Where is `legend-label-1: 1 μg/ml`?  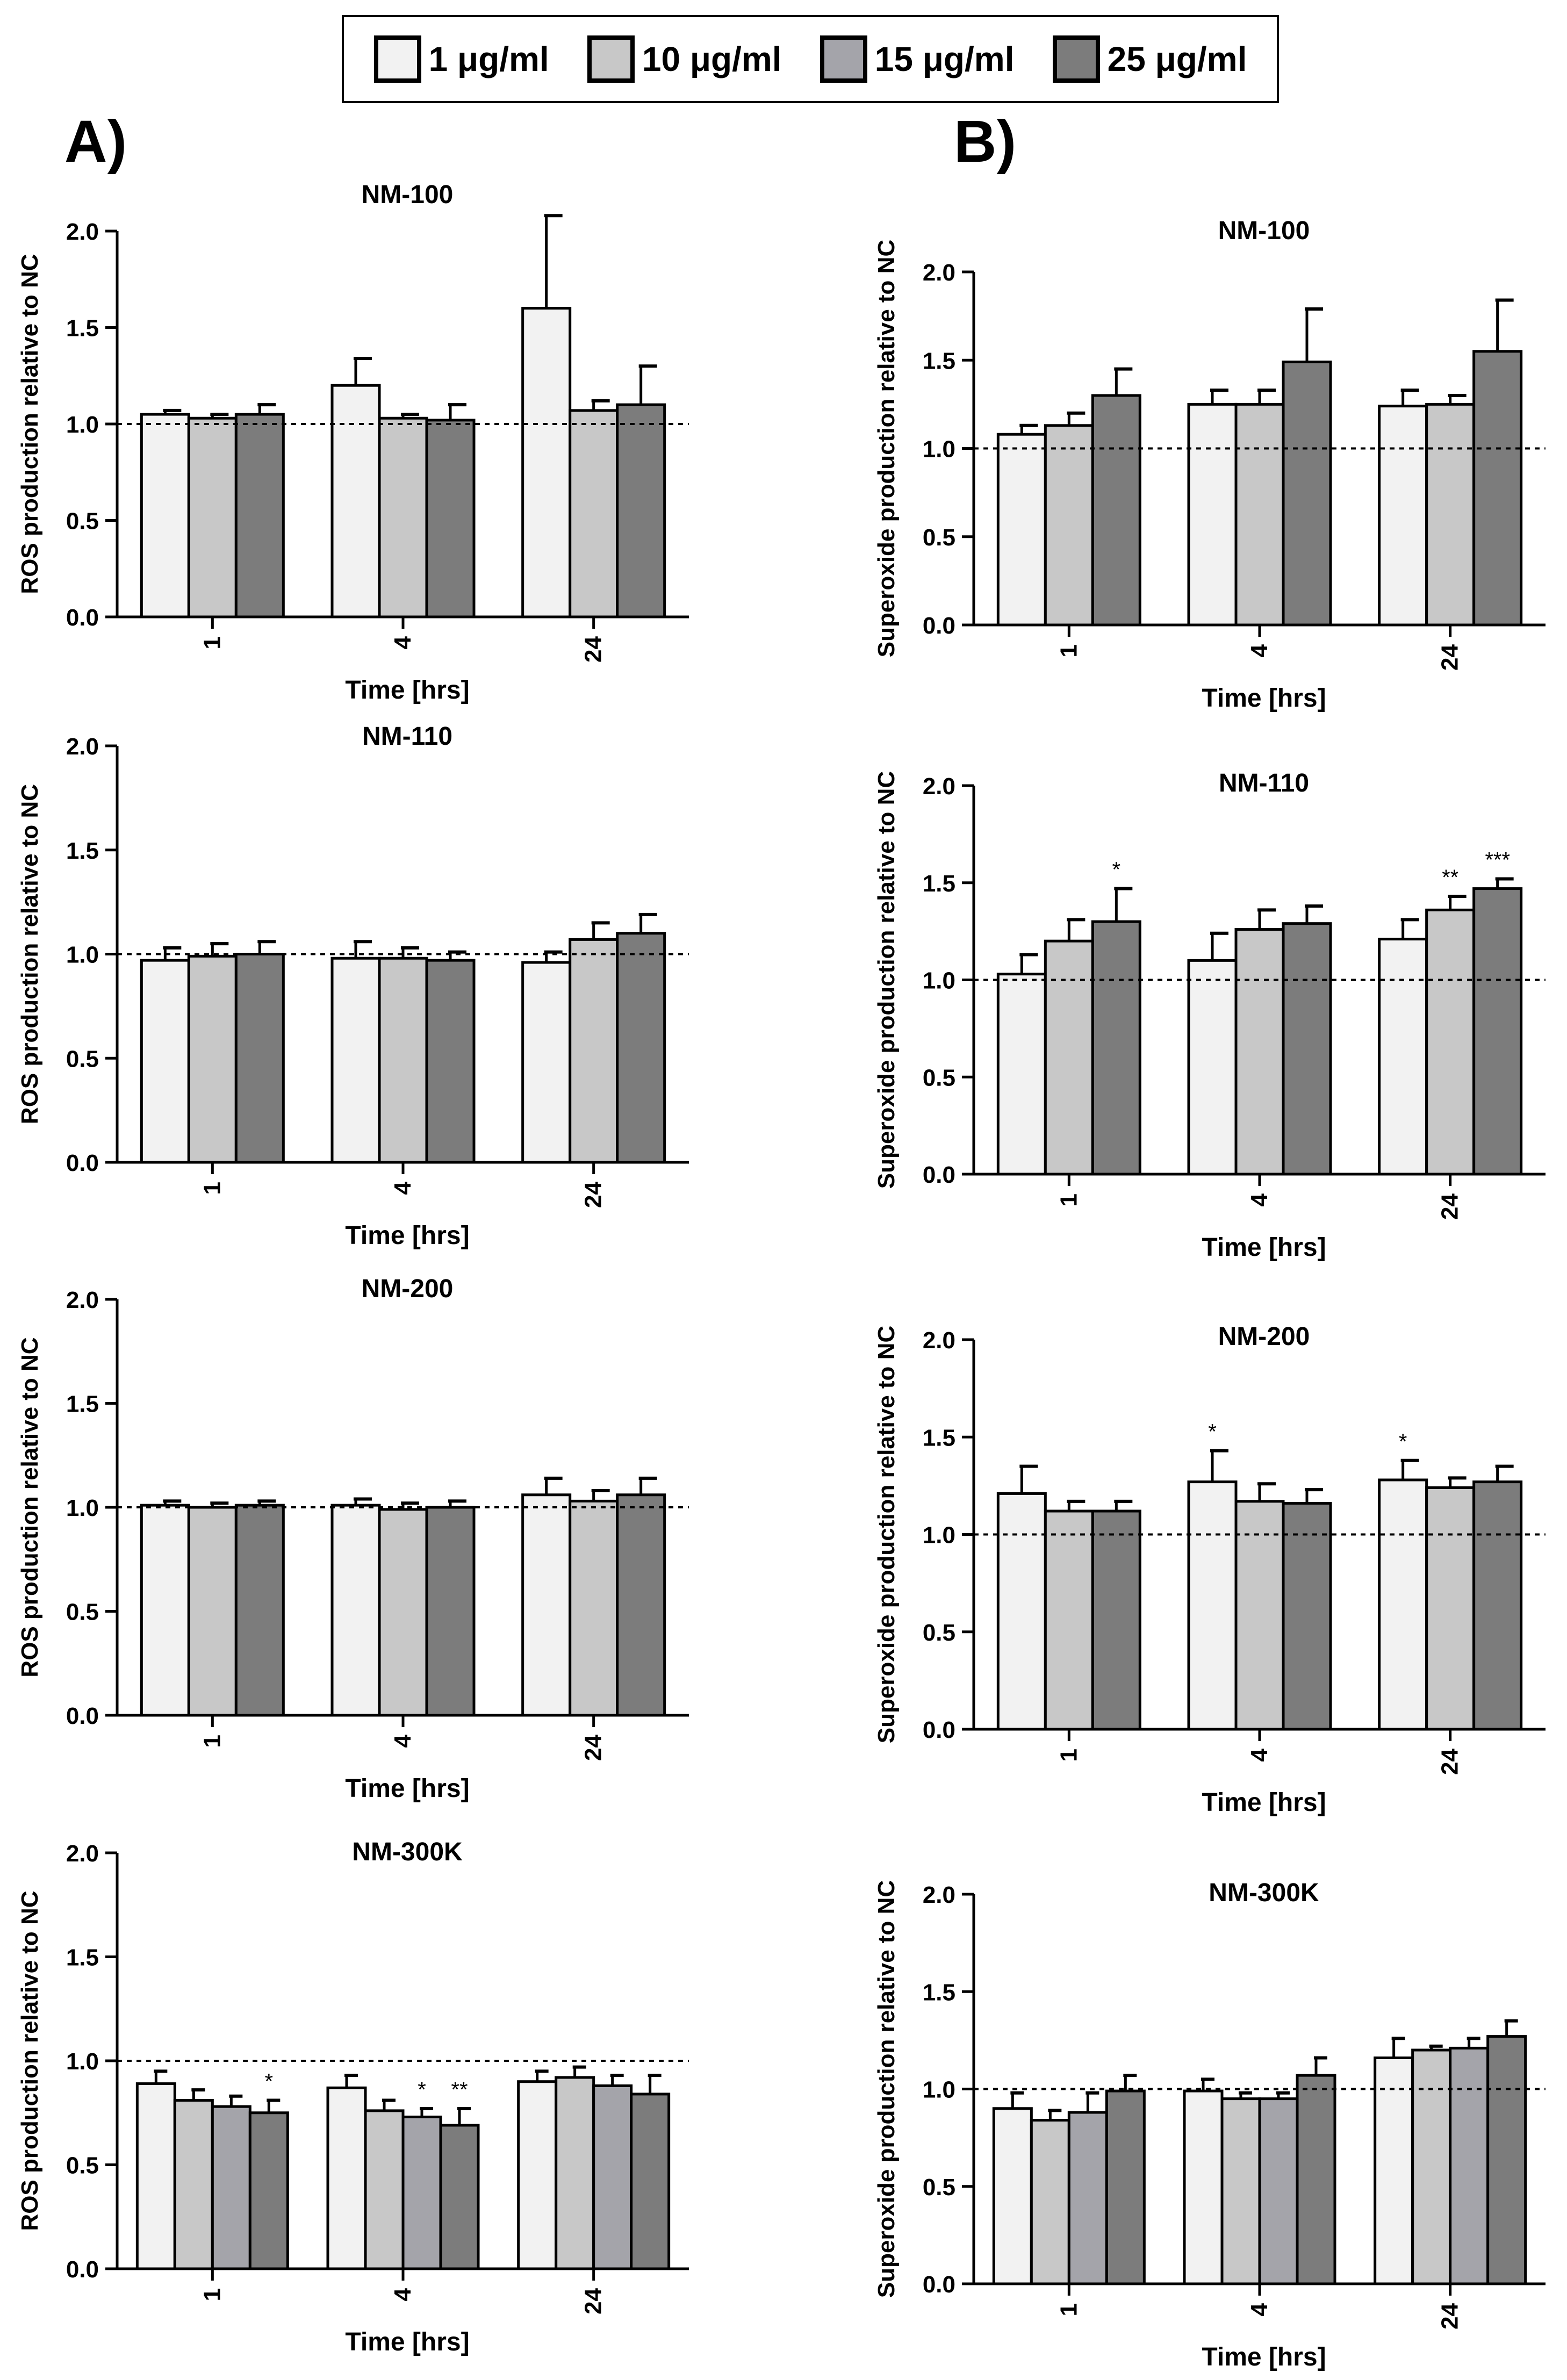
legend-label-1: 1 μg/ml is located at coordinates (488, 59).